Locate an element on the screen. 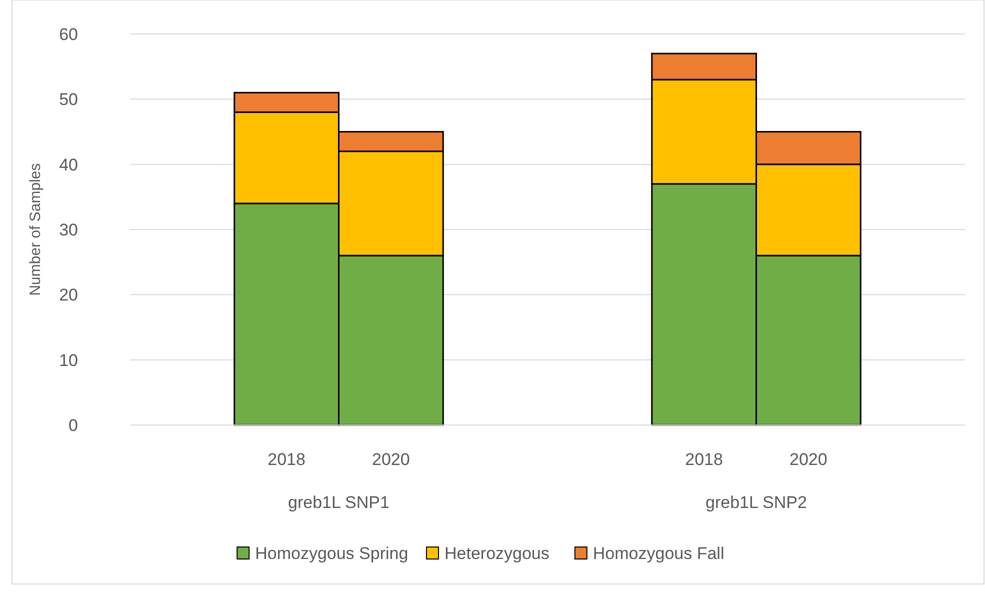 Image resolution: width=985 pixels, height=594 pixels. y-tick-label: 50 is located at coordinates (68, 100).